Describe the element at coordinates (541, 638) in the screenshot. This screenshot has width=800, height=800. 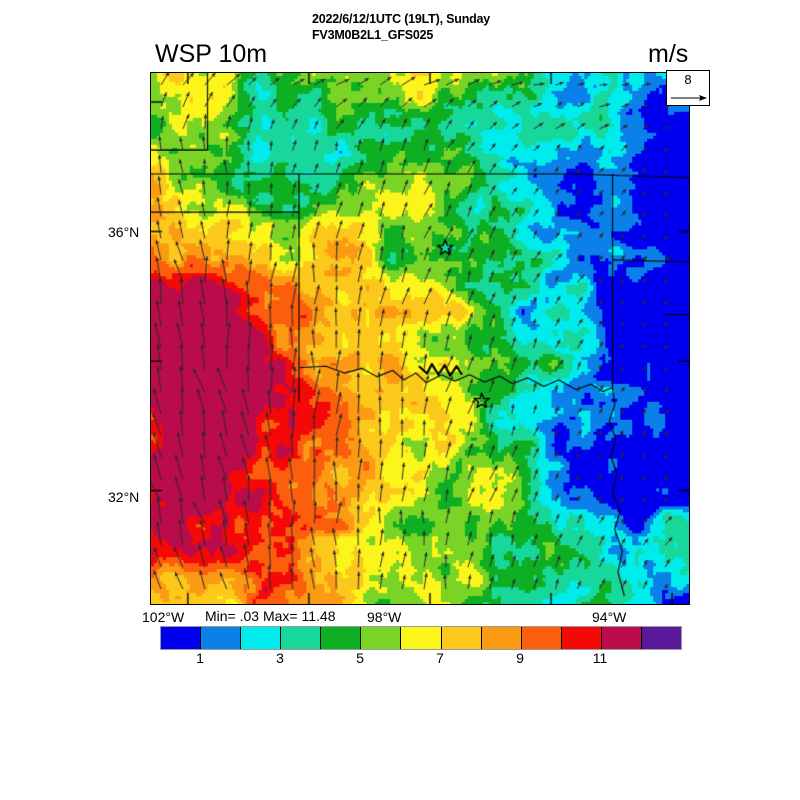
I see `colorbar-swatch-orange-red` at that location.